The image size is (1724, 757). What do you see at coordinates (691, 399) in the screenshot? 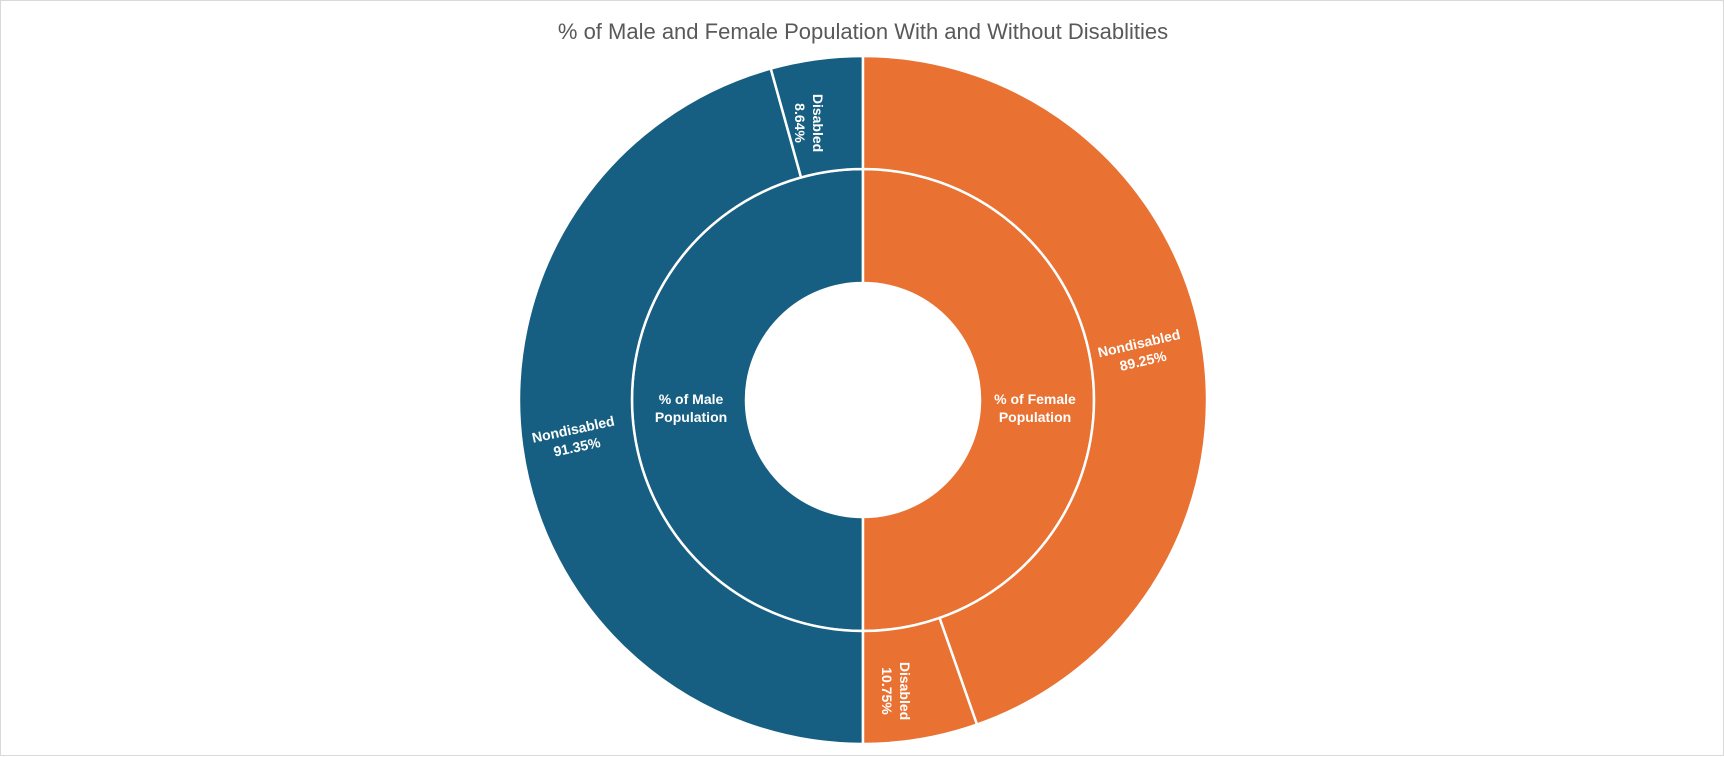
I see `label-male-population-line: % of Male` at bounding box center [691, 399].